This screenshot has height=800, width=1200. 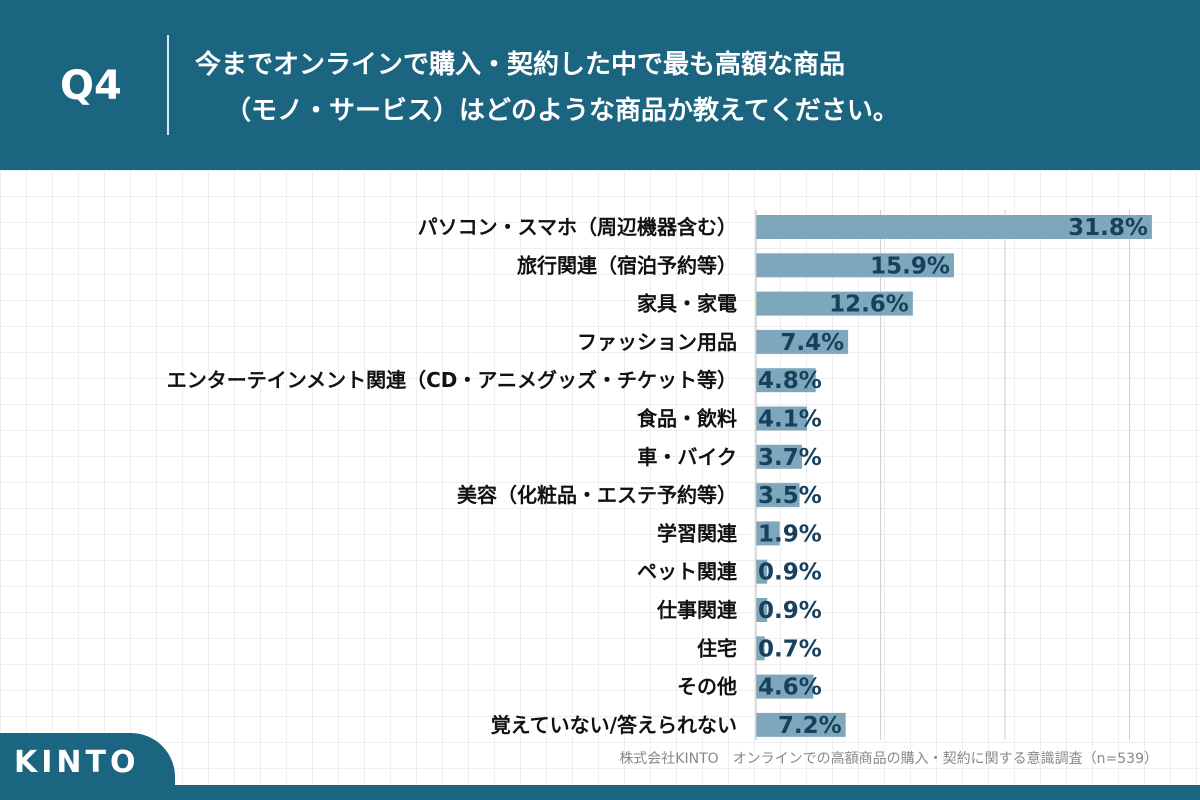 What do you see at coordinates (790, 649) in the screenshot?
I see `value-label: 0.7%` at bounding box center [790, 649].